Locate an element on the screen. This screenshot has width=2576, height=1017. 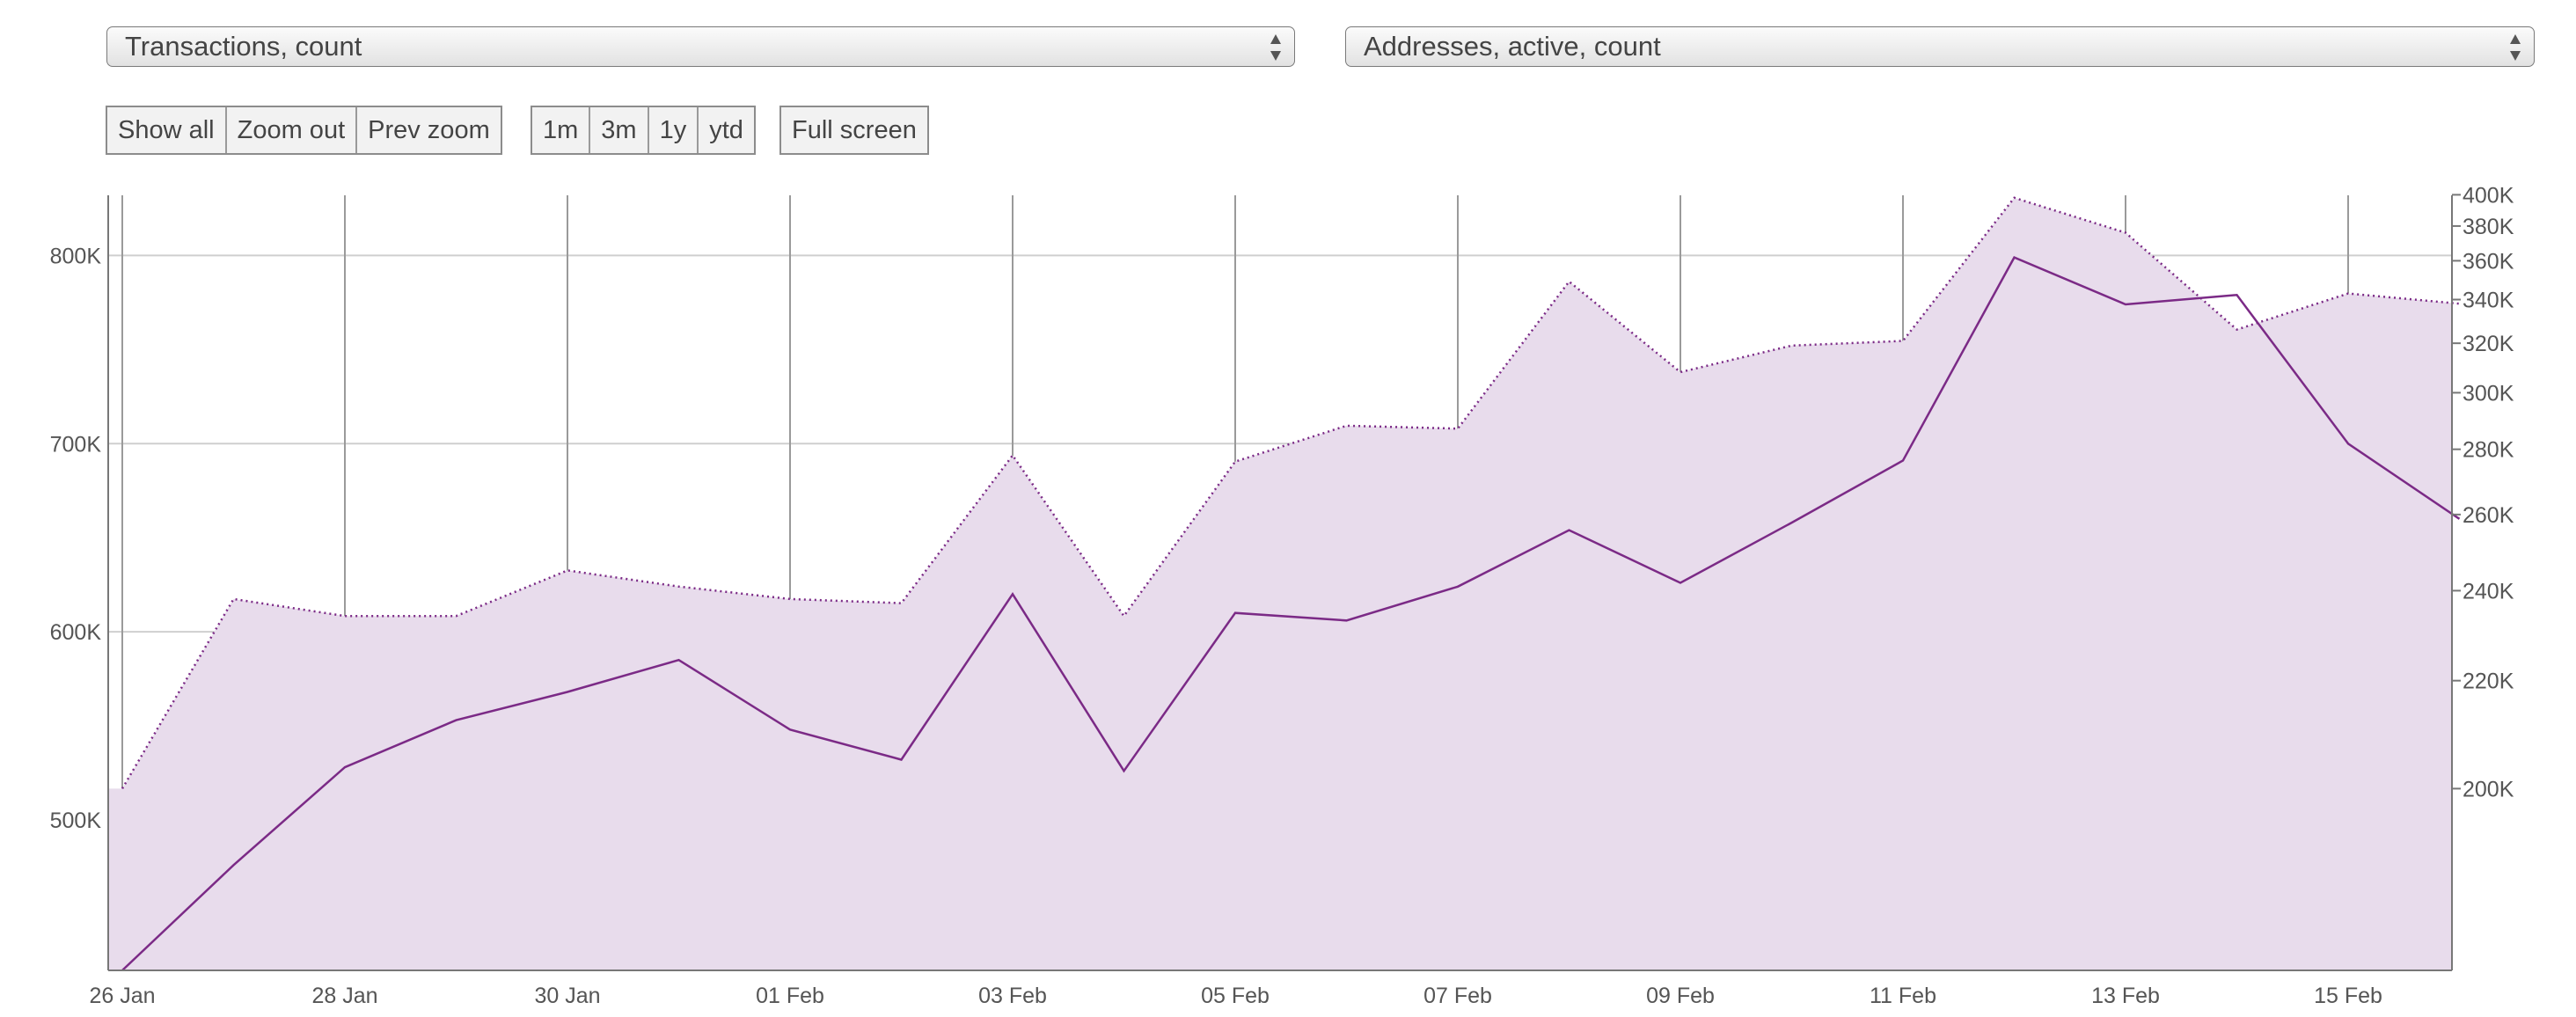
x-tick-label: 09 Feb is located at coordinates (1680, 996).